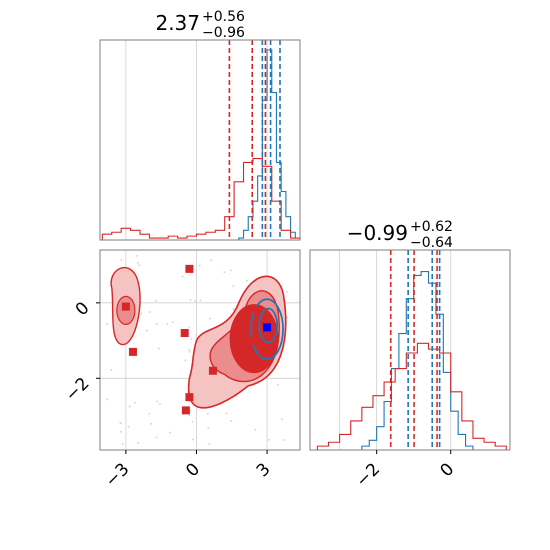 This screenshot has width=550, height=550. I want to click on scatter-xtick-label-1: 0, so click(193, 470).